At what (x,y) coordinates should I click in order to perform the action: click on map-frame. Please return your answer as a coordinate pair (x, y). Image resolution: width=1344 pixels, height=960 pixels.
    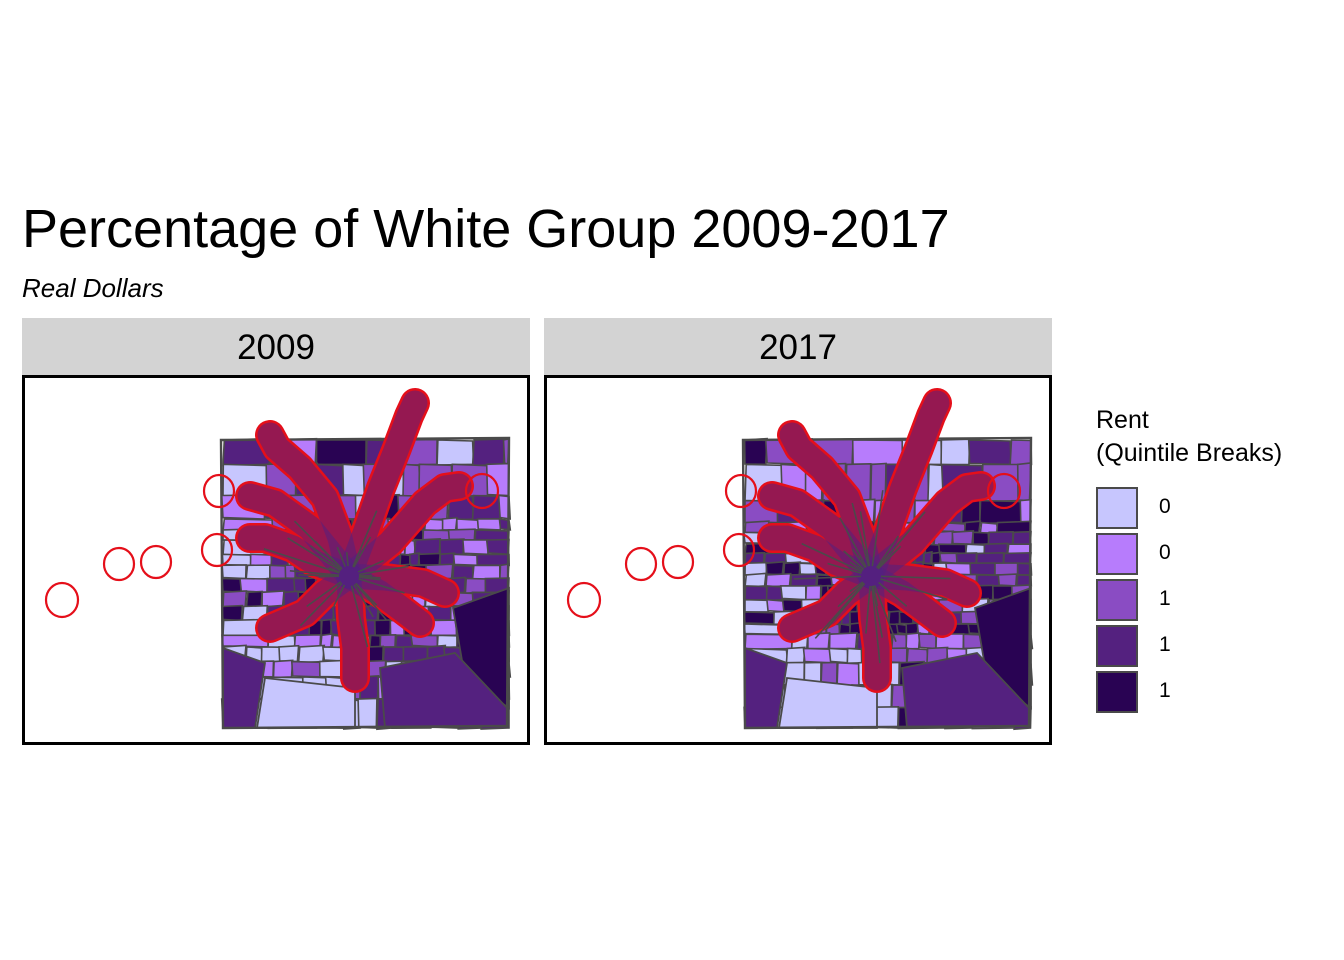
    Looking at the image, I should click on (798, 560).